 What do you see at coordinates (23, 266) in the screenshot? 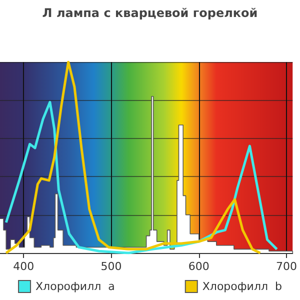
I see `x-tick-label: 400` at bounding box center [23, 266].